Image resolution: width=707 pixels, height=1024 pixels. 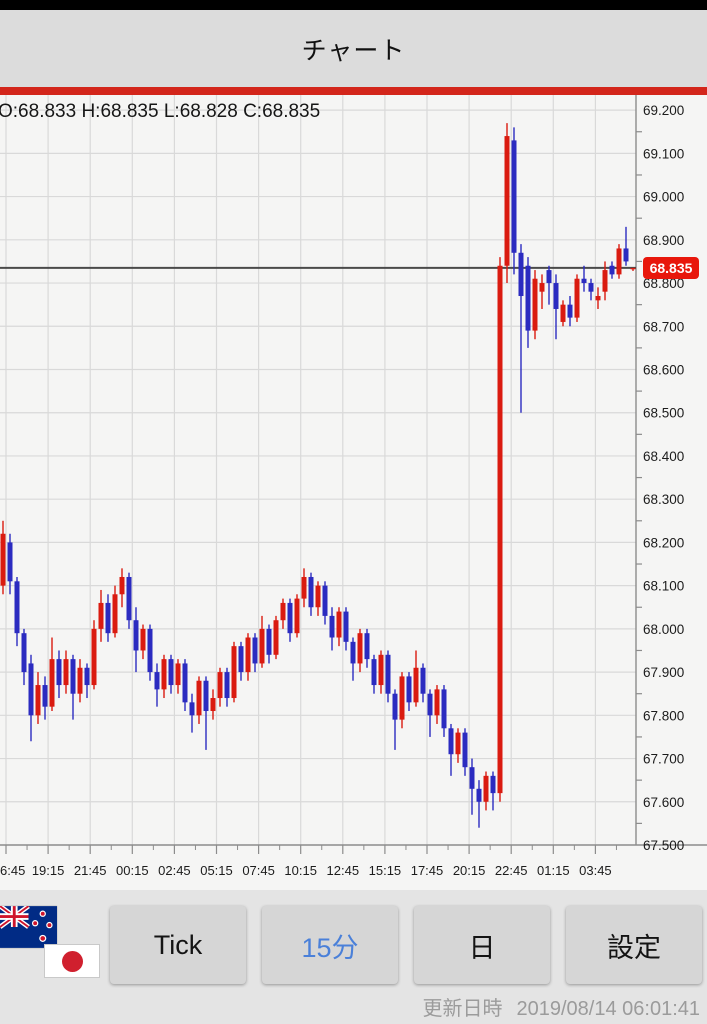 I want to click on svg-text: 00:15, so click(x=132, y=870).